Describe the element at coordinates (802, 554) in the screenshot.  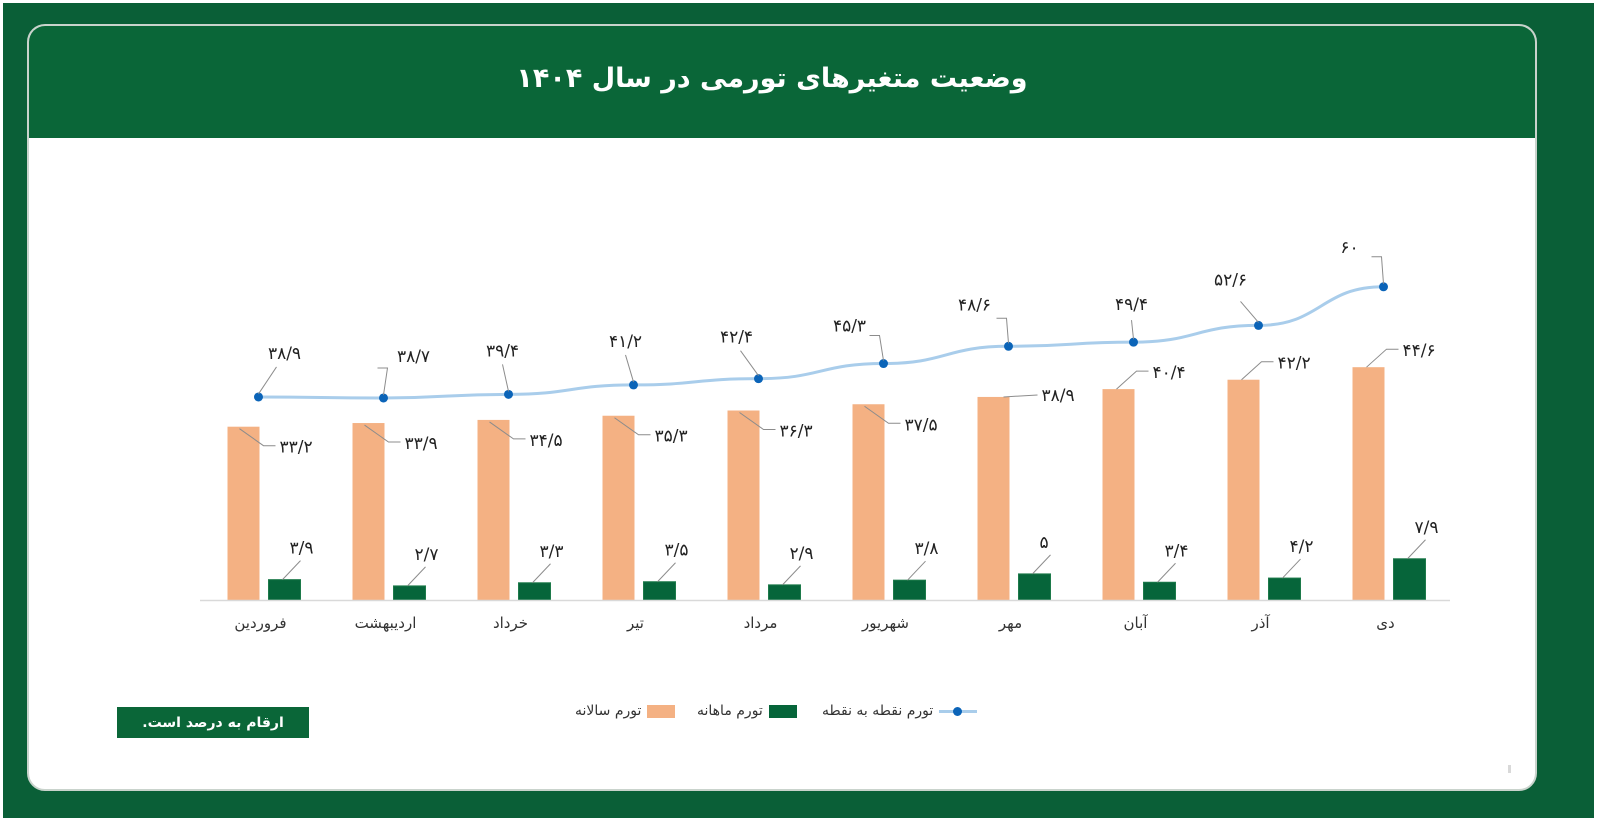
I see `monthly-value-label: ۲/۹` at that location.